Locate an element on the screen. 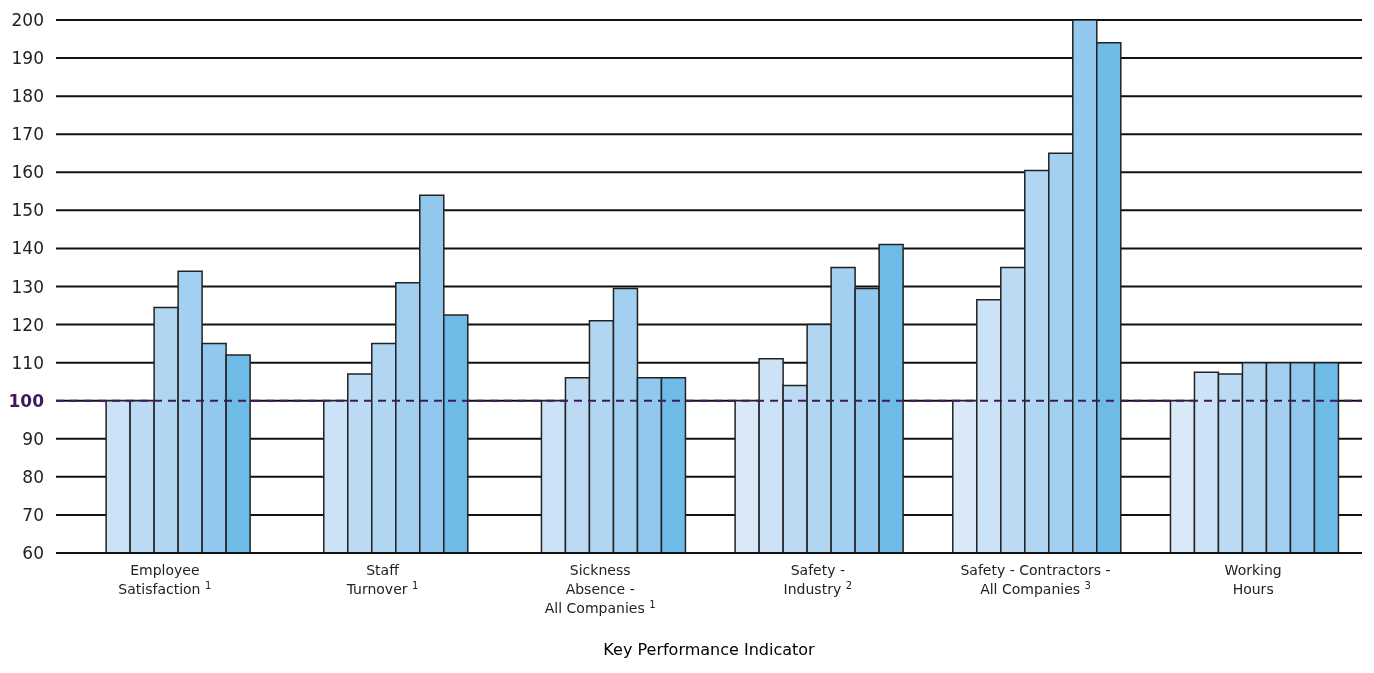  y-tick-label: 130 is located at coordinates (27, 286).